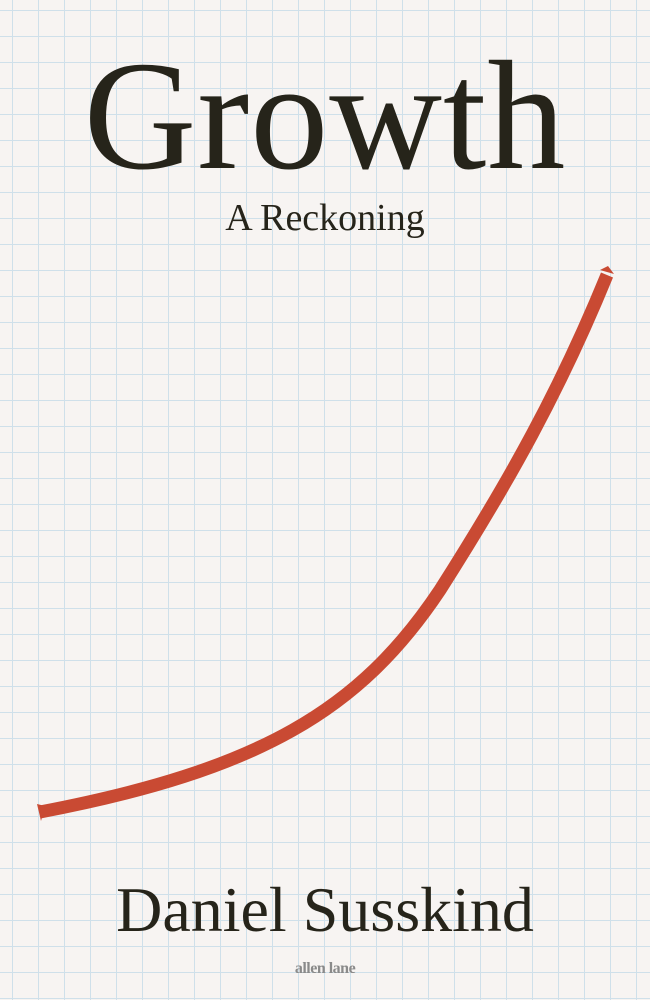  I want to click on book-subtitle: A Reckoning, so click(325, 218).